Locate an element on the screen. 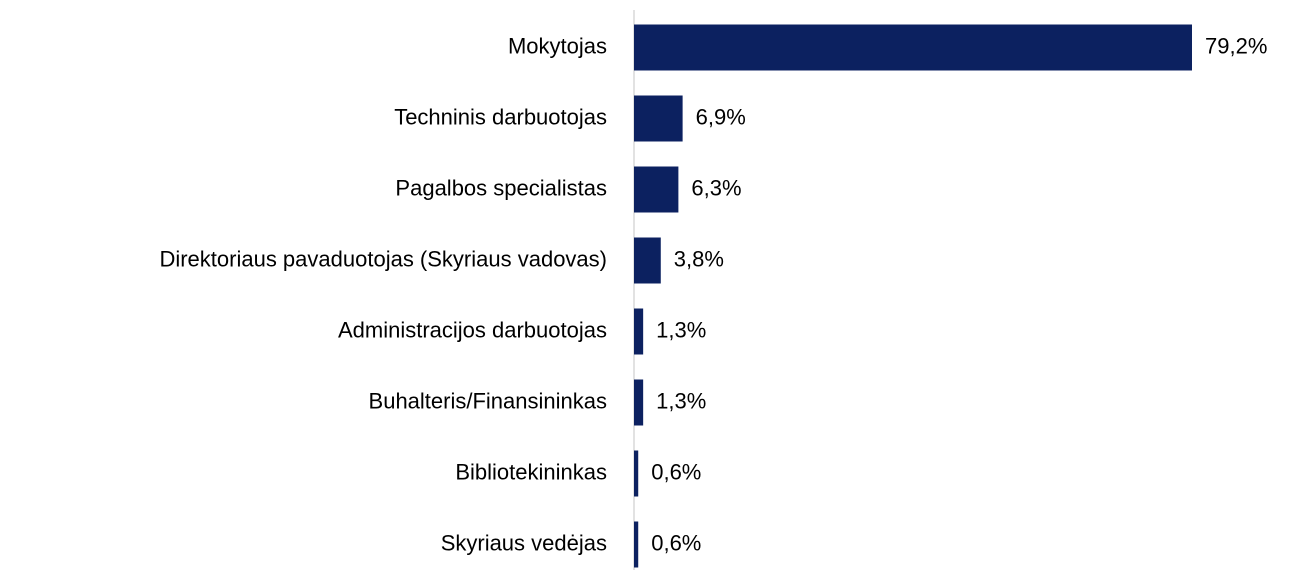  category-label: Administracijos darbuotojas is located at coordinates (472, 329).